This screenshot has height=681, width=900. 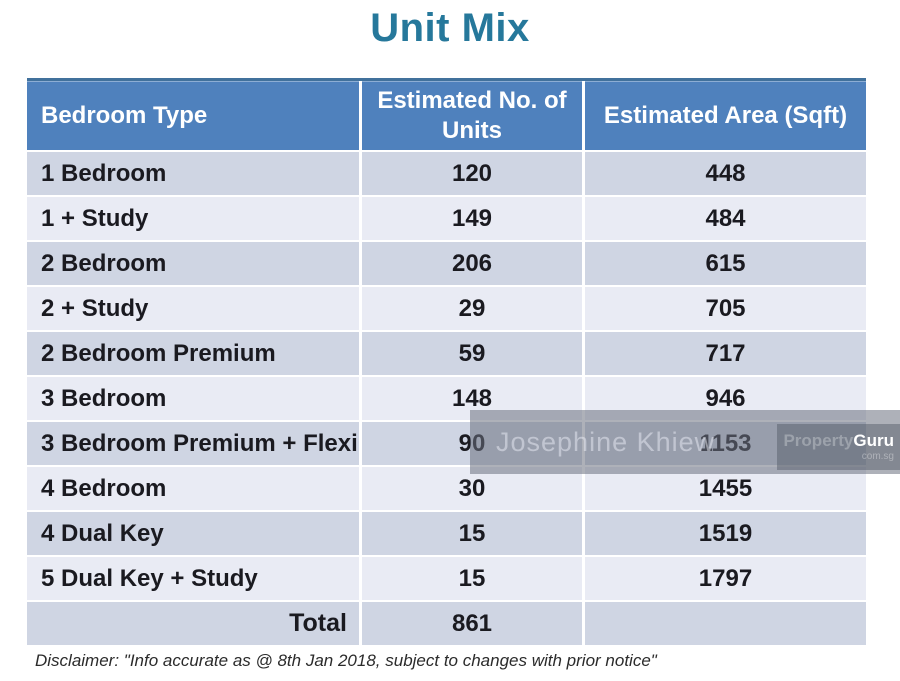 What do you see at coordinates (725, 308) in the screenshot?
I see `cell-area: 705` at bounding box center [725, 308].